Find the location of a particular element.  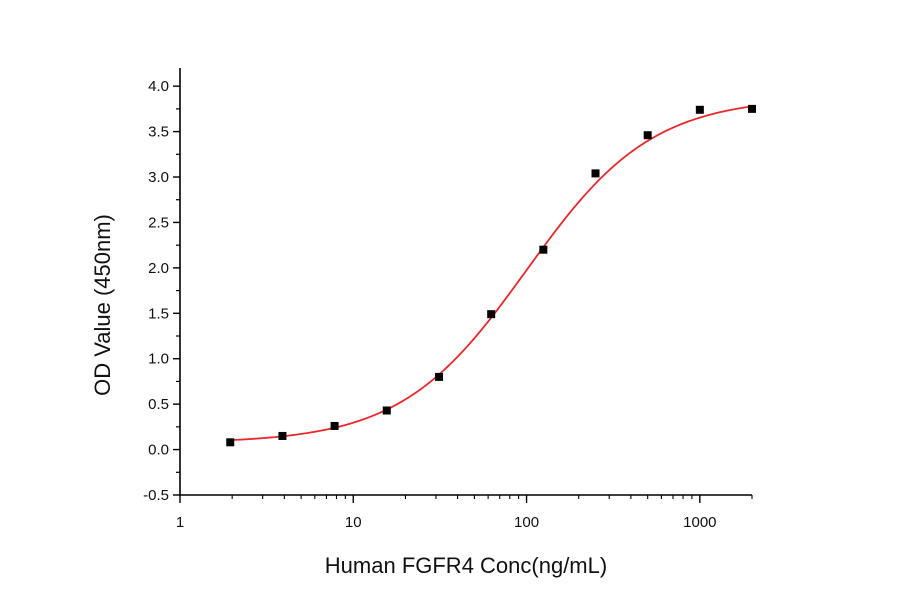

x-axis-title: Human FGFR4 Conc(ng/mL) is located at coordinates (466, 565).